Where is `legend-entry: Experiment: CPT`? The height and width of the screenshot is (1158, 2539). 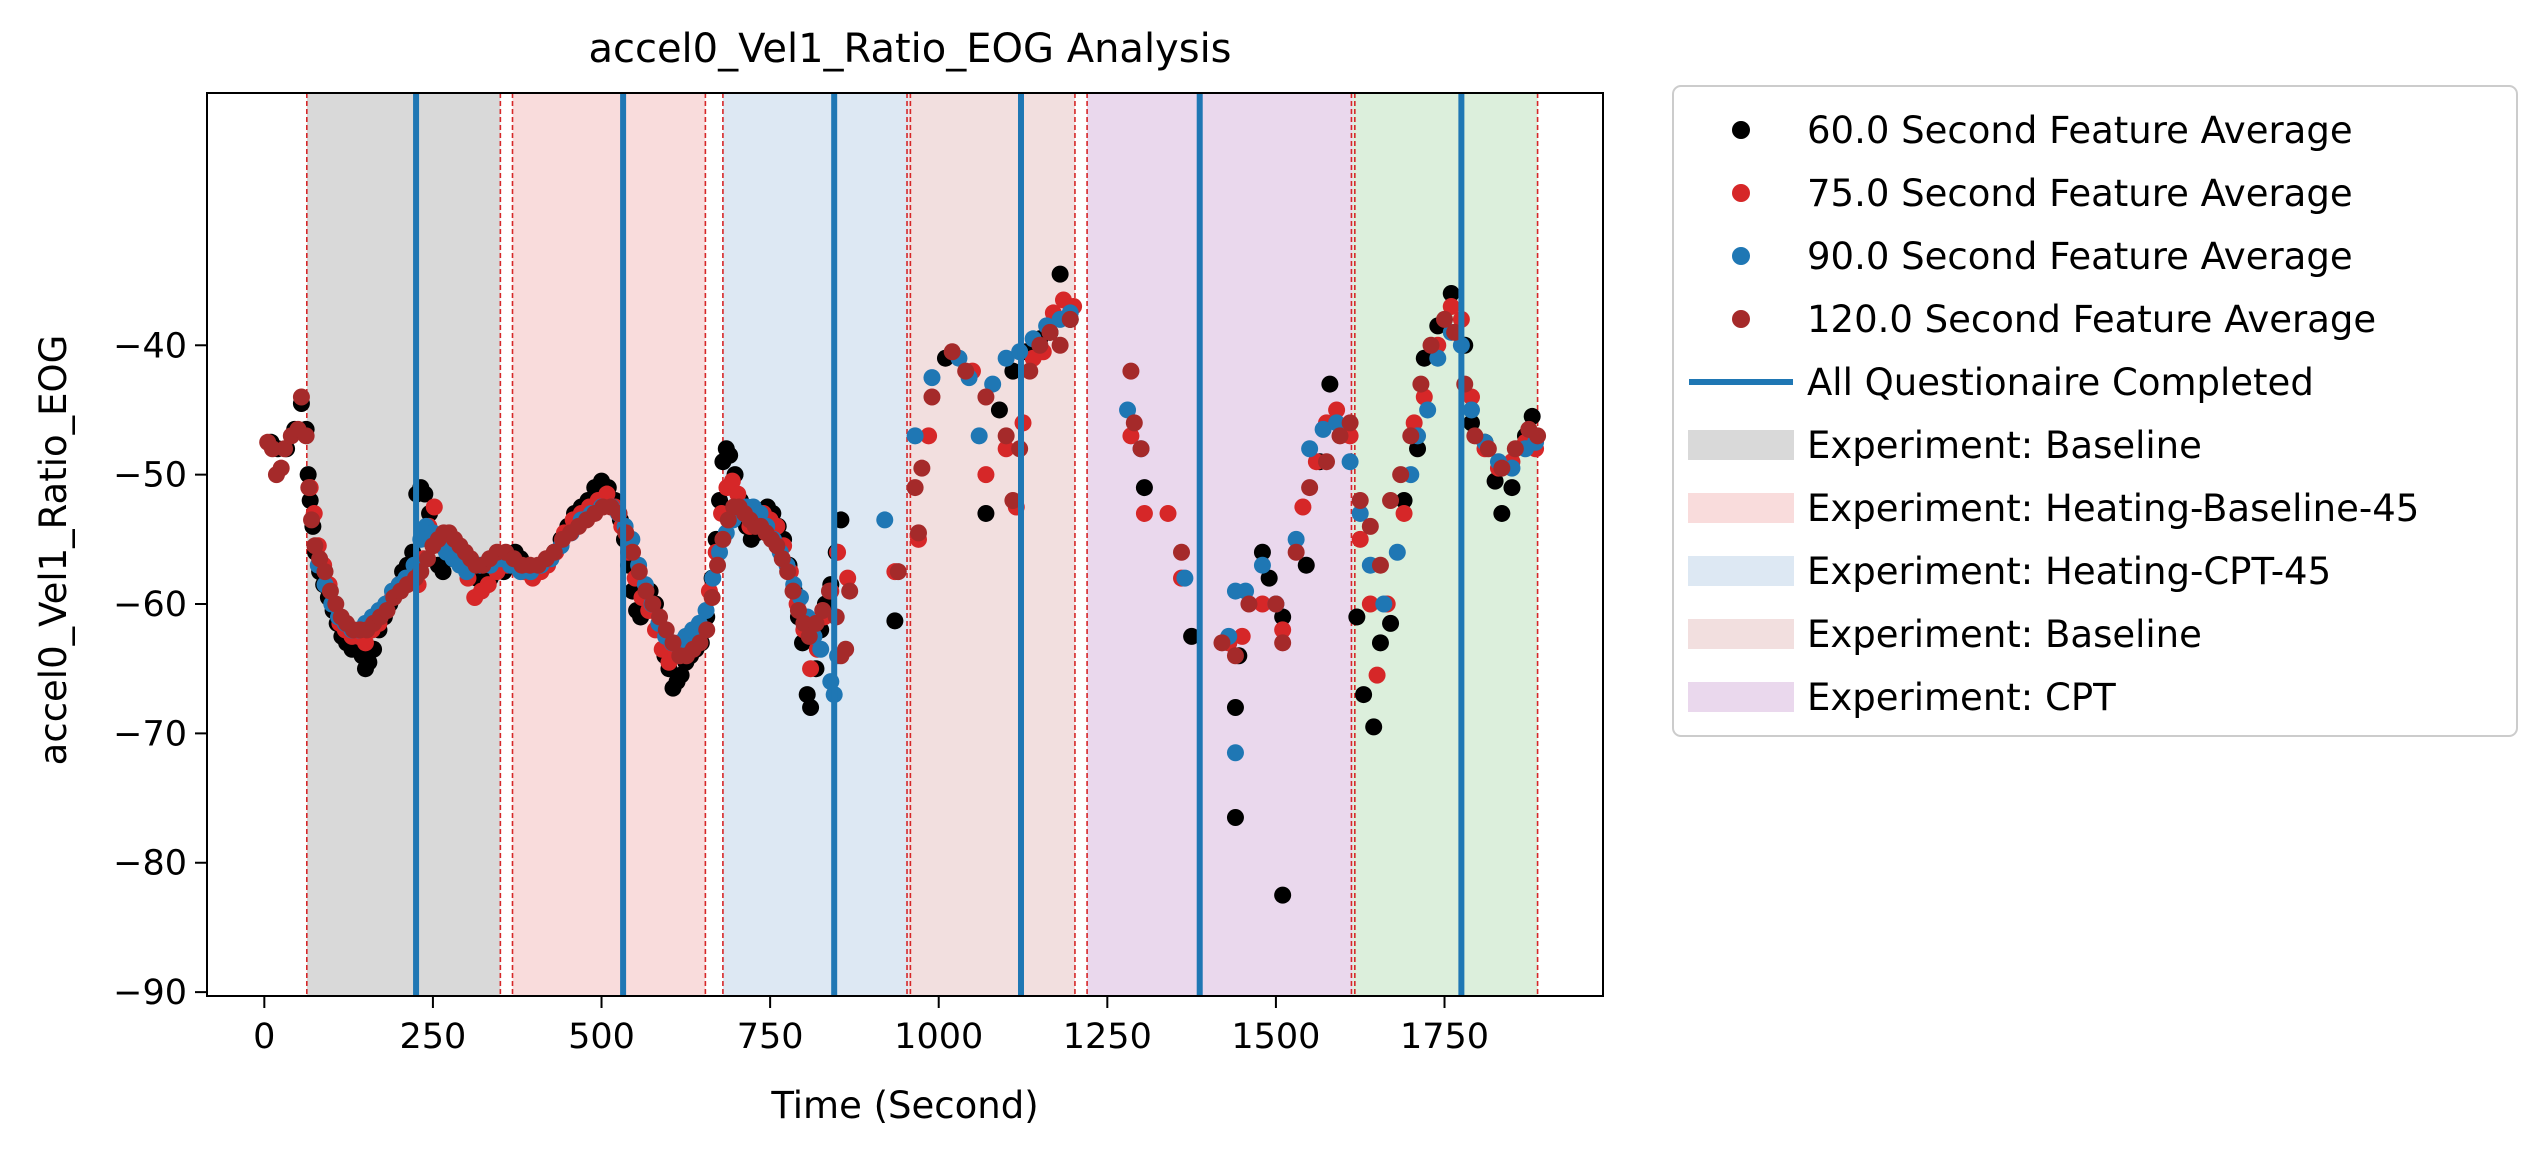 legend-entry: Experiment: CPT is located at coordinates (1902, 697).